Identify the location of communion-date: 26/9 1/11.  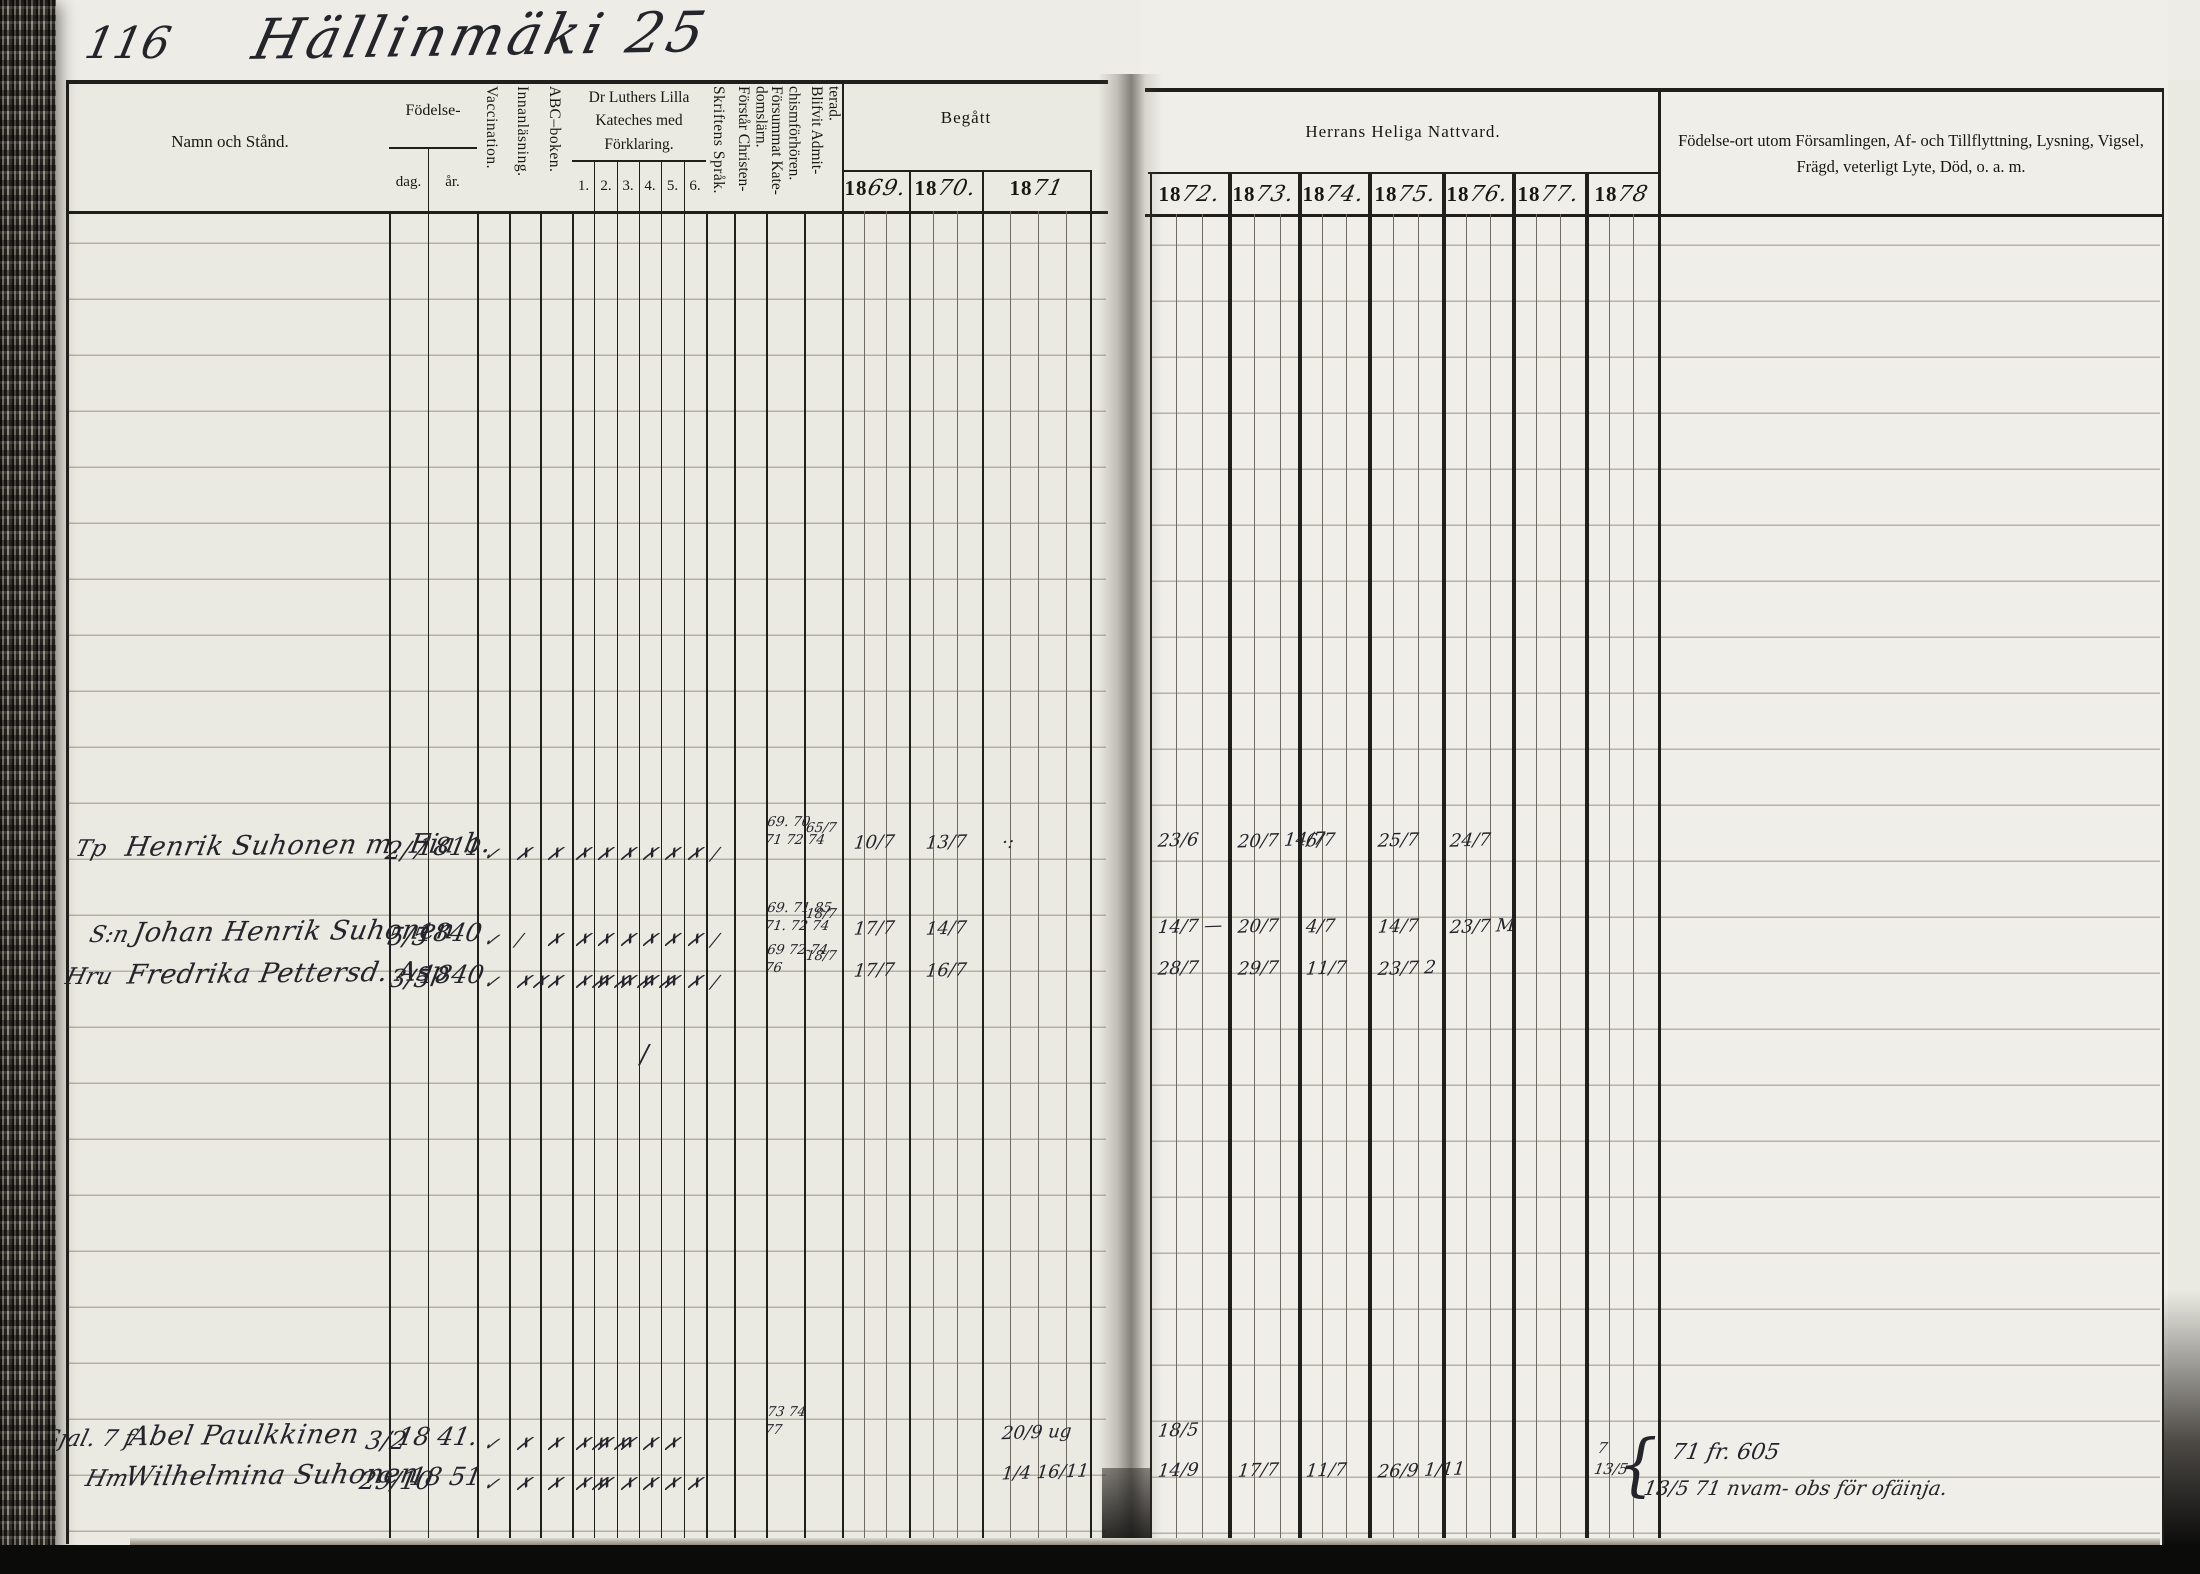
(1421, 1470).